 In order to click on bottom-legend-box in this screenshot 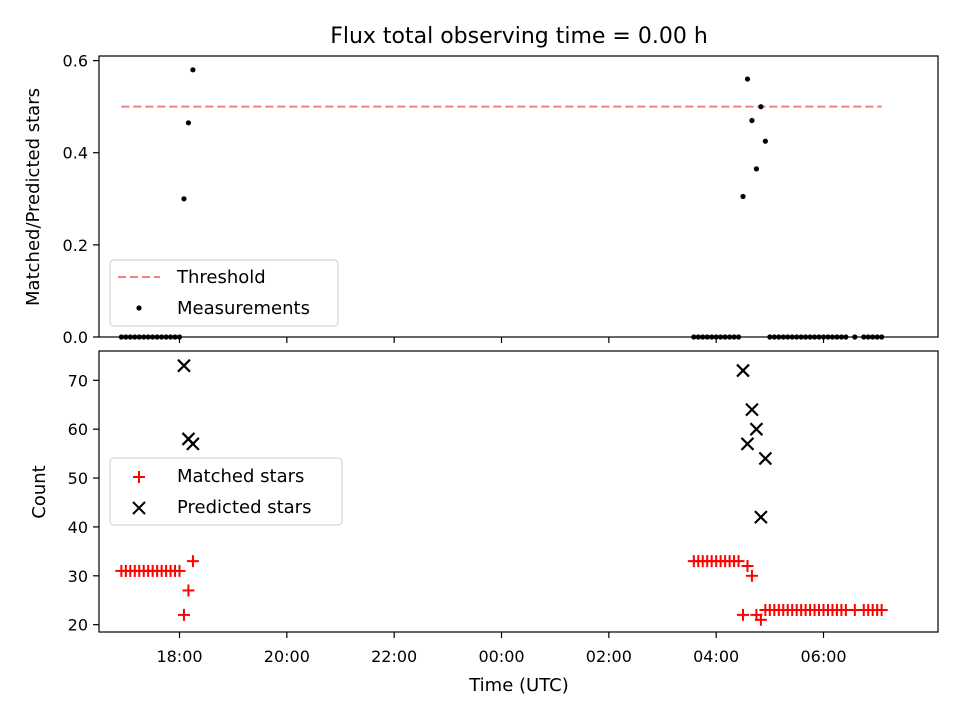, I will do `click(226, 491)`.